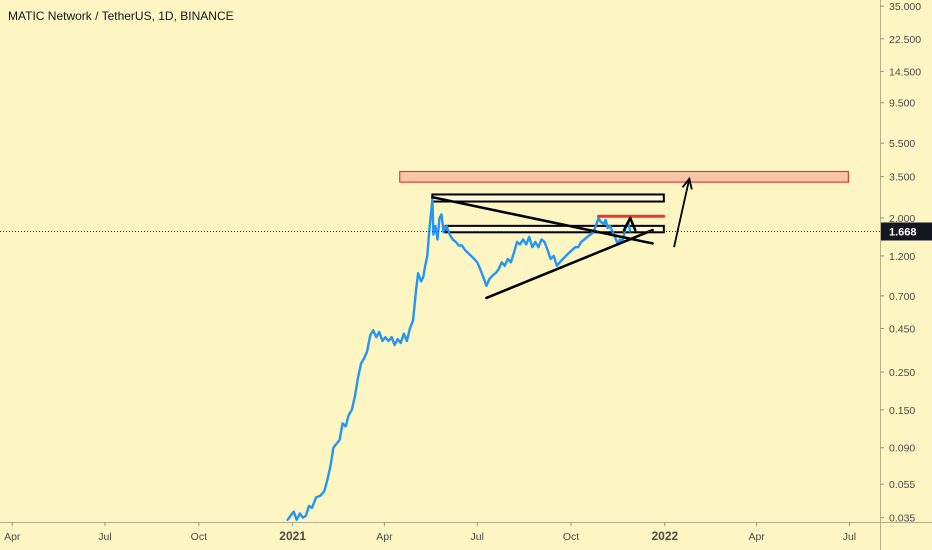  I want to click on y-tick-label: 0.055, so click(902, 485).